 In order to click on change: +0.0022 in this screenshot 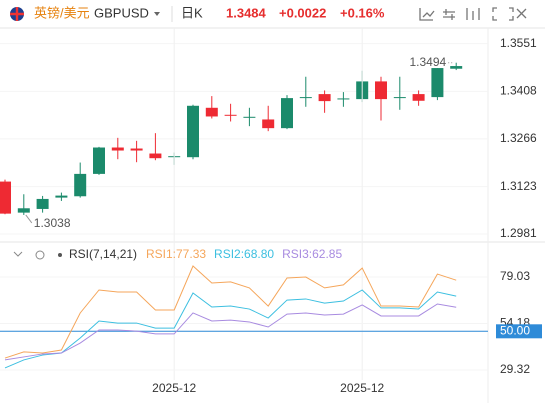, I will do `click(302, 12)`.